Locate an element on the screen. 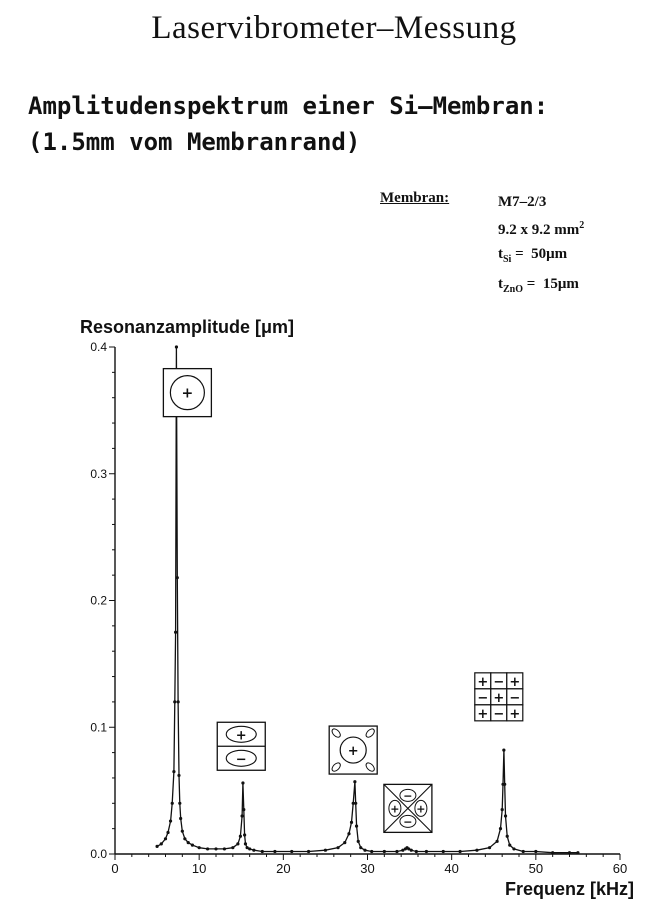 This screenshot has width=668, height=914. page-title: Laservibrometer–Messung is located at coordinates (334, 28).